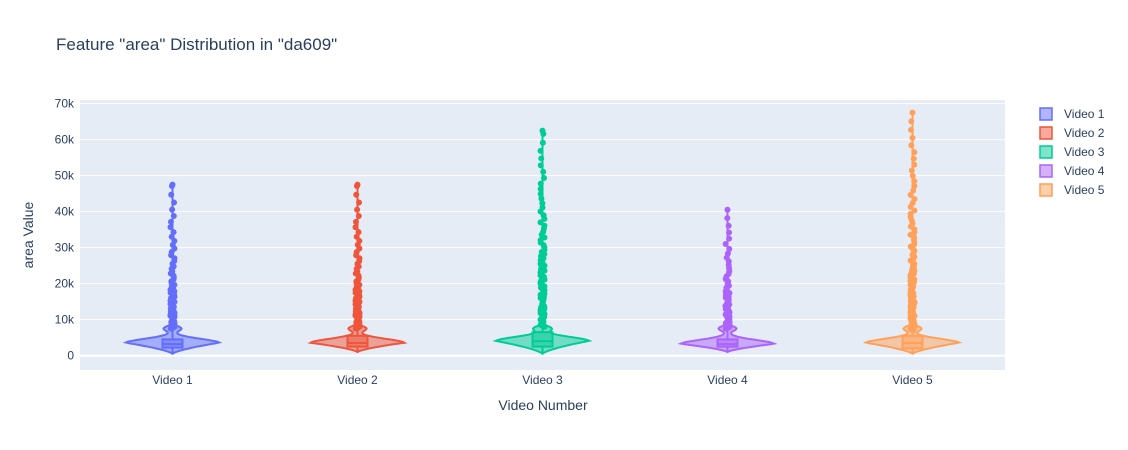 This screenshot has width=1128, height=450. I want to click on chart-title: Feature "area" Distribution in "da609", so click(196, 44).